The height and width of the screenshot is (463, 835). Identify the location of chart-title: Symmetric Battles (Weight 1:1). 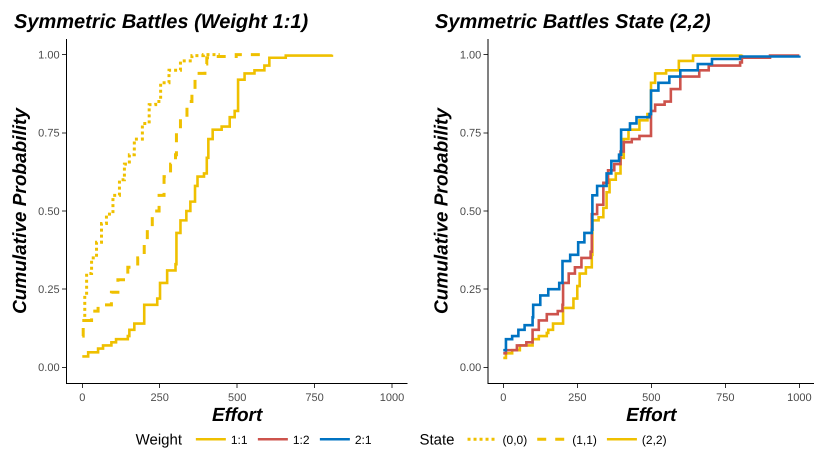
(161, 22).